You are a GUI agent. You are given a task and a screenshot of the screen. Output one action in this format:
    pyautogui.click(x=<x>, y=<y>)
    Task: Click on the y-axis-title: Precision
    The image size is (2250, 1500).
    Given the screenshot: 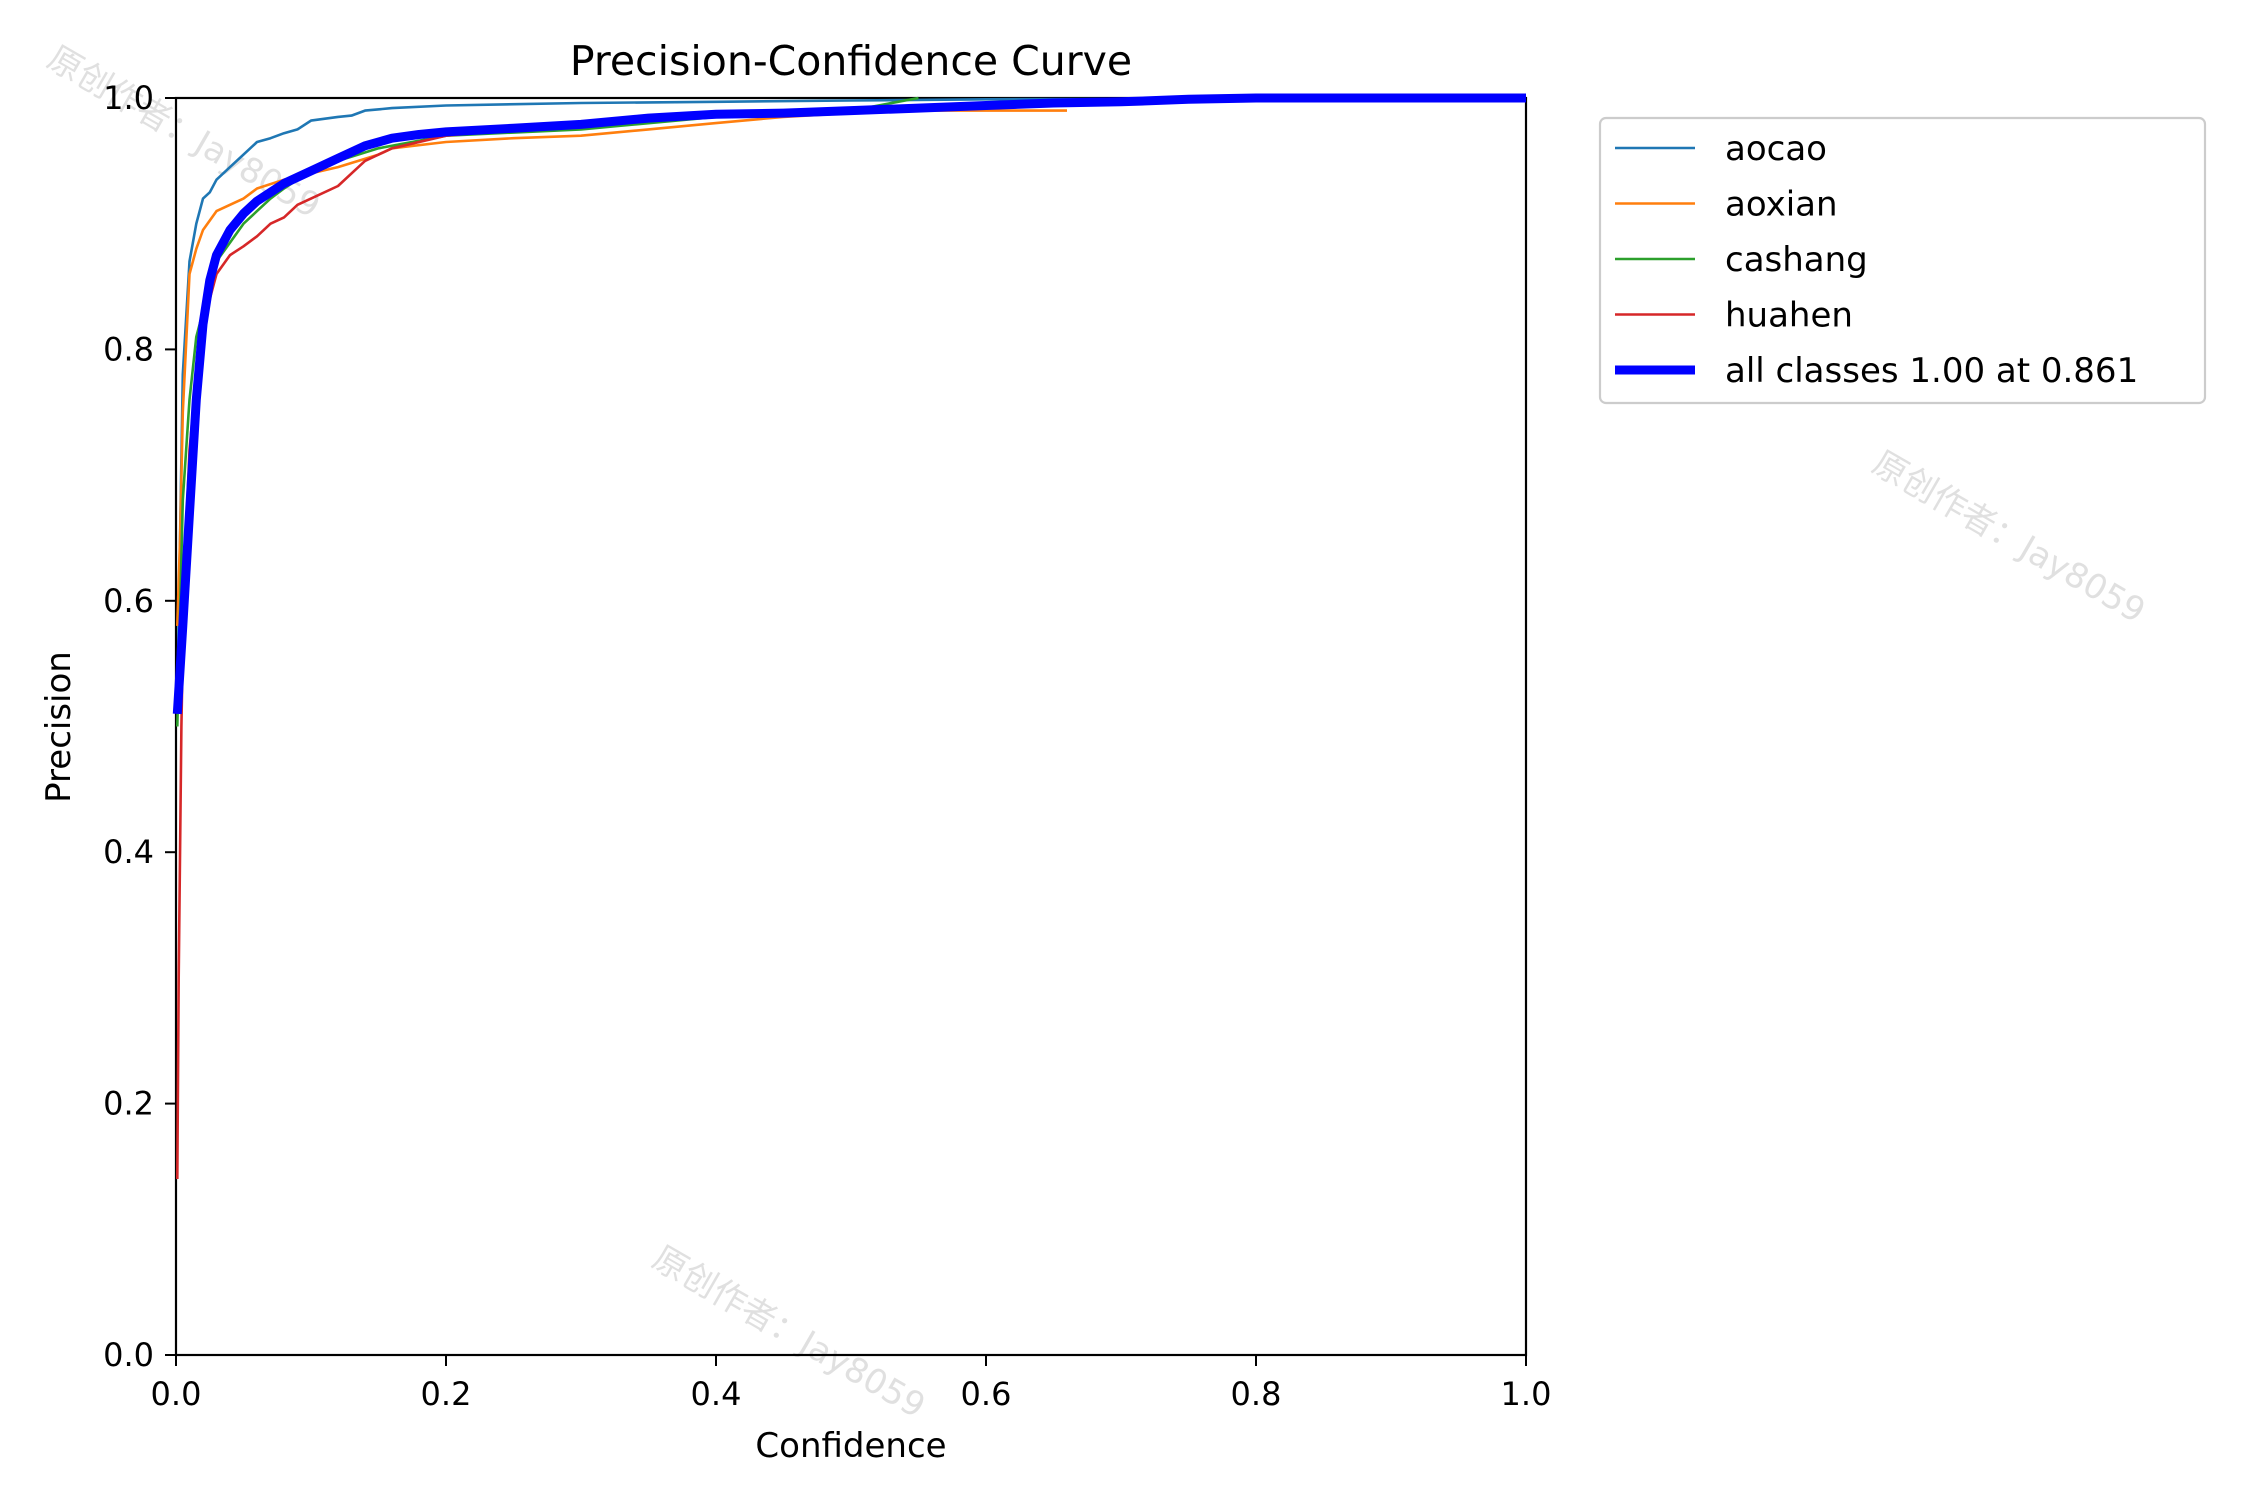 What is the action you would take?
    pyautogui.click(x=59, y=727)
    